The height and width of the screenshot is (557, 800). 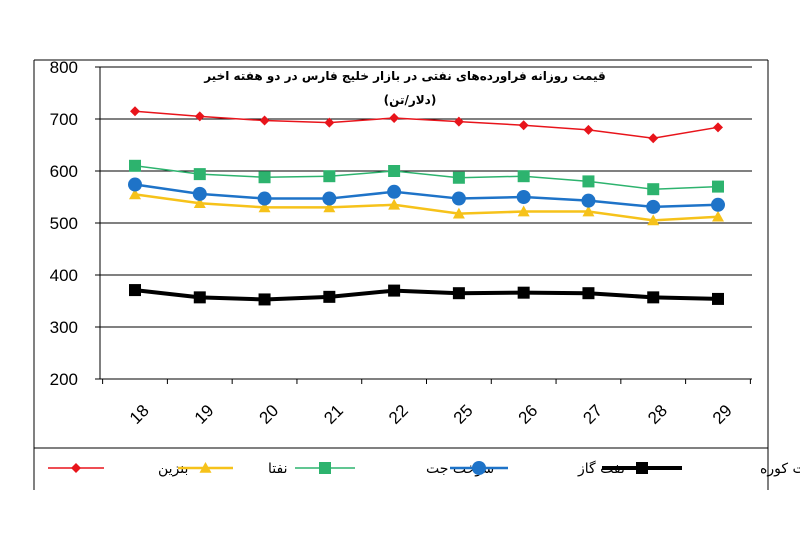 What do you see at coordinates (601, 468) in the screenshot?
I see `legend-label: نفت گاز` at bounding box center [601, 468].